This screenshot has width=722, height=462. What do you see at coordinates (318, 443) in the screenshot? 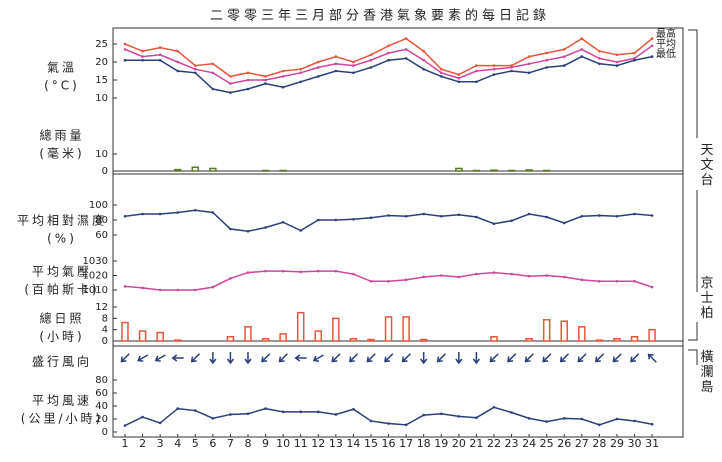
I see `x-tick-label: 12` at bounding box center [318, 443].